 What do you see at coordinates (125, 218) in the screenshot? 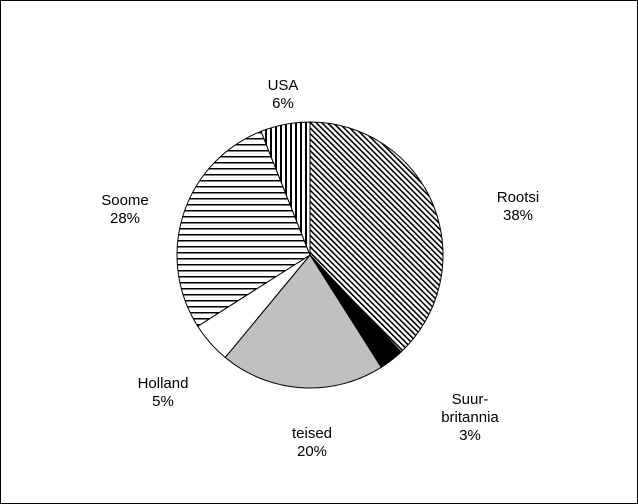
I see `value-label: 28%` at bounding box center [125, 218].